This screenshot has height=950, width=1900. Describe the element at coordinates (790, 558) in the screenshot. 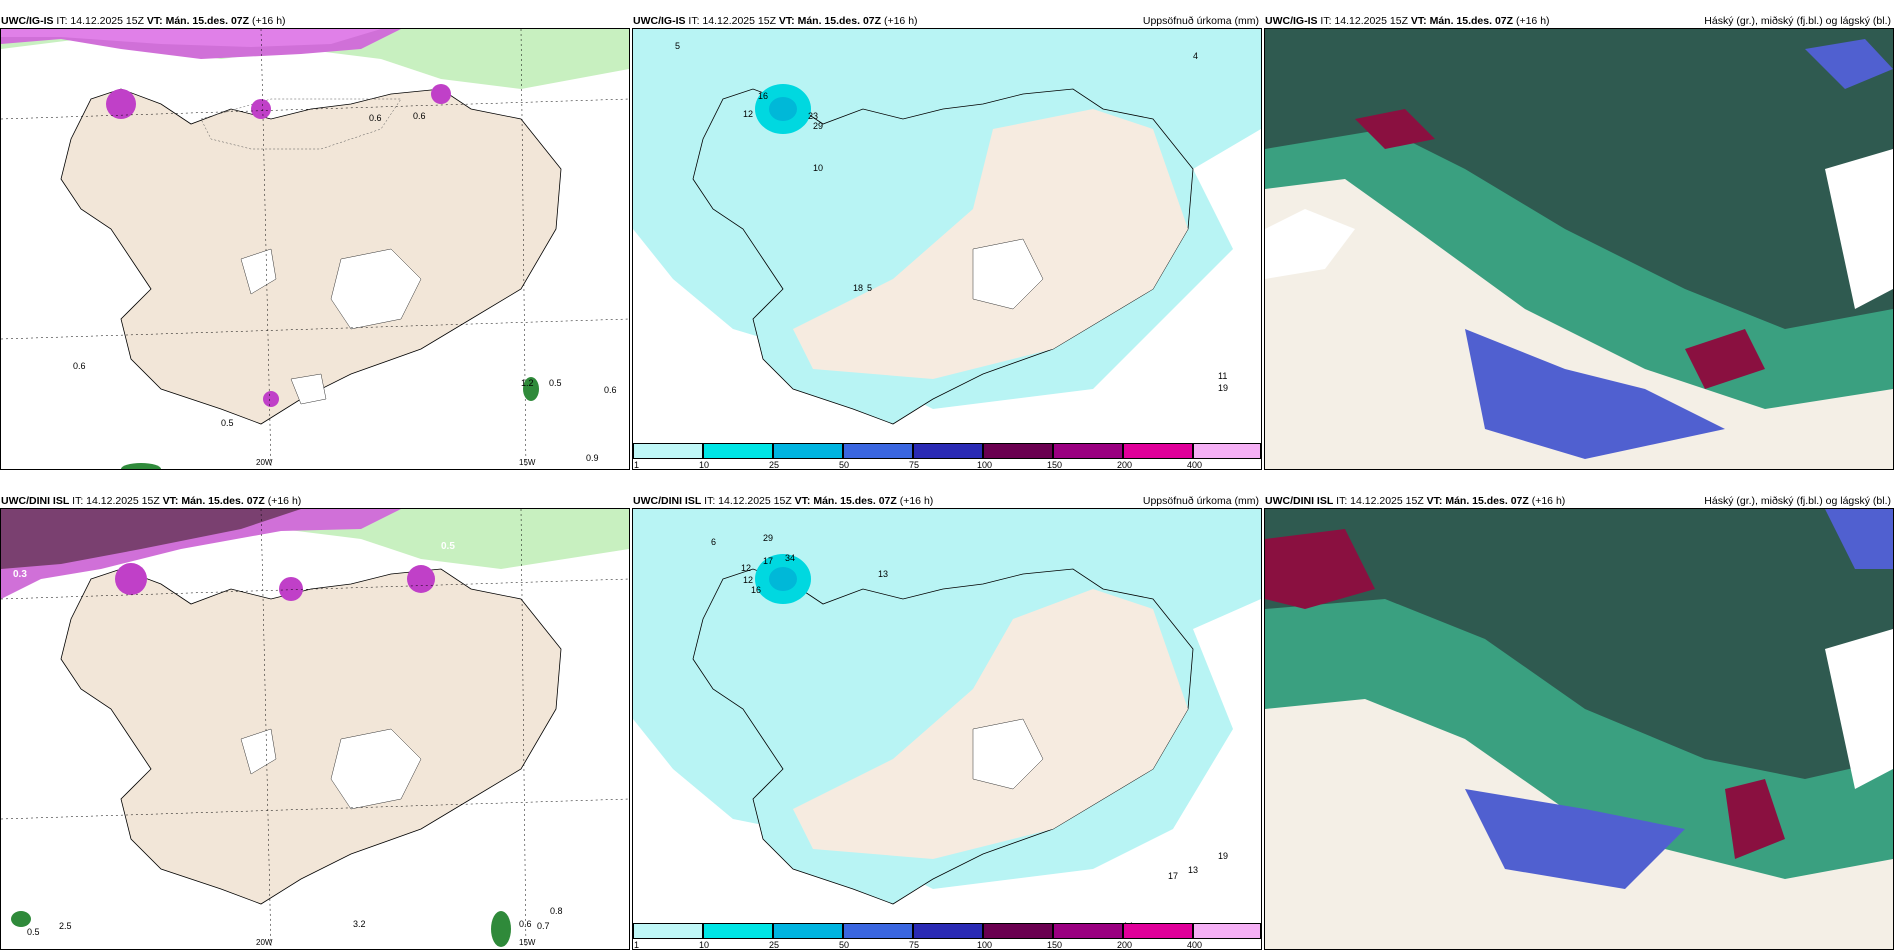

I see `precip-value: 34` at that location.